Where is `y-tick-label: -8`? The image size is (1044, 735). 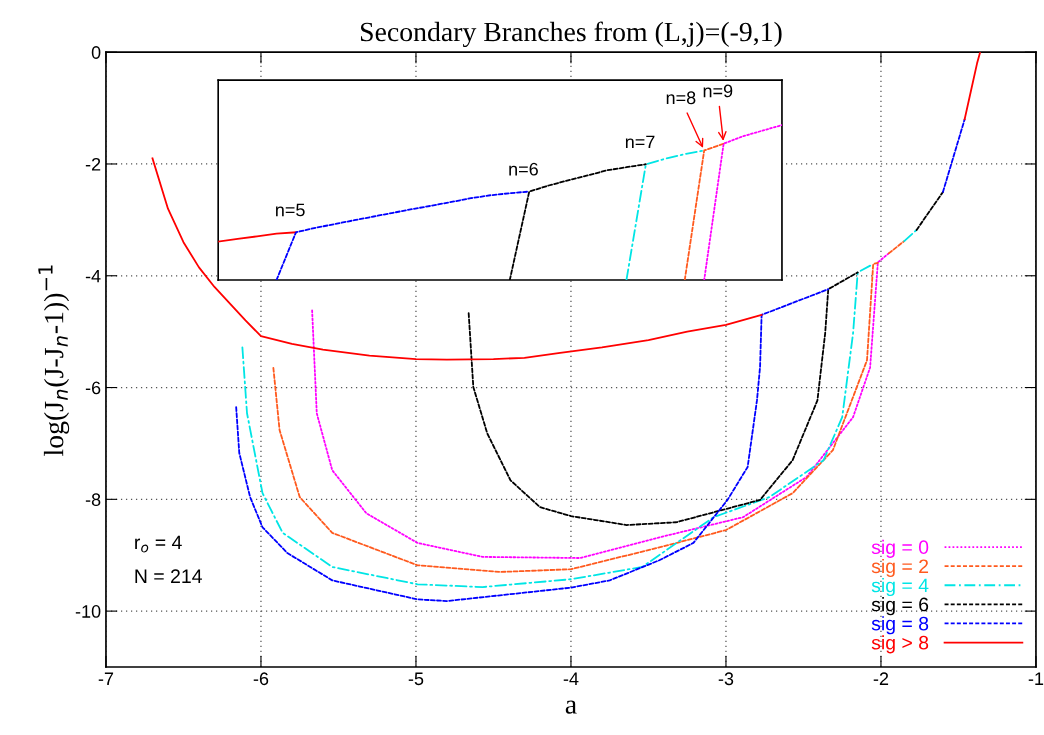 y-tick-label: -8 is located at coordinates (93, 500).